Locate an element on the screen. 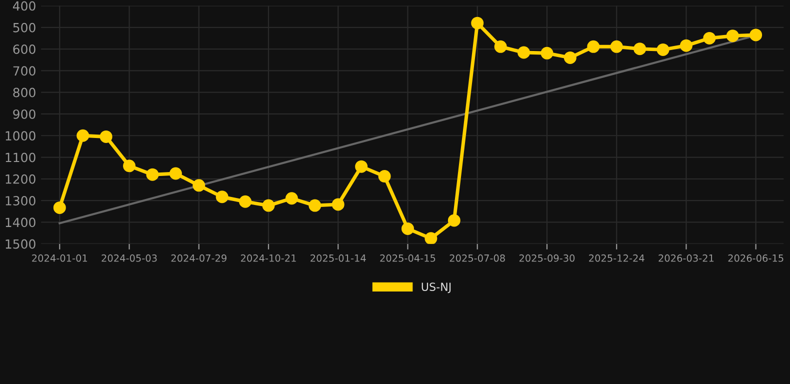  legend-label: US-NJ is located at coordinates (436, 288).